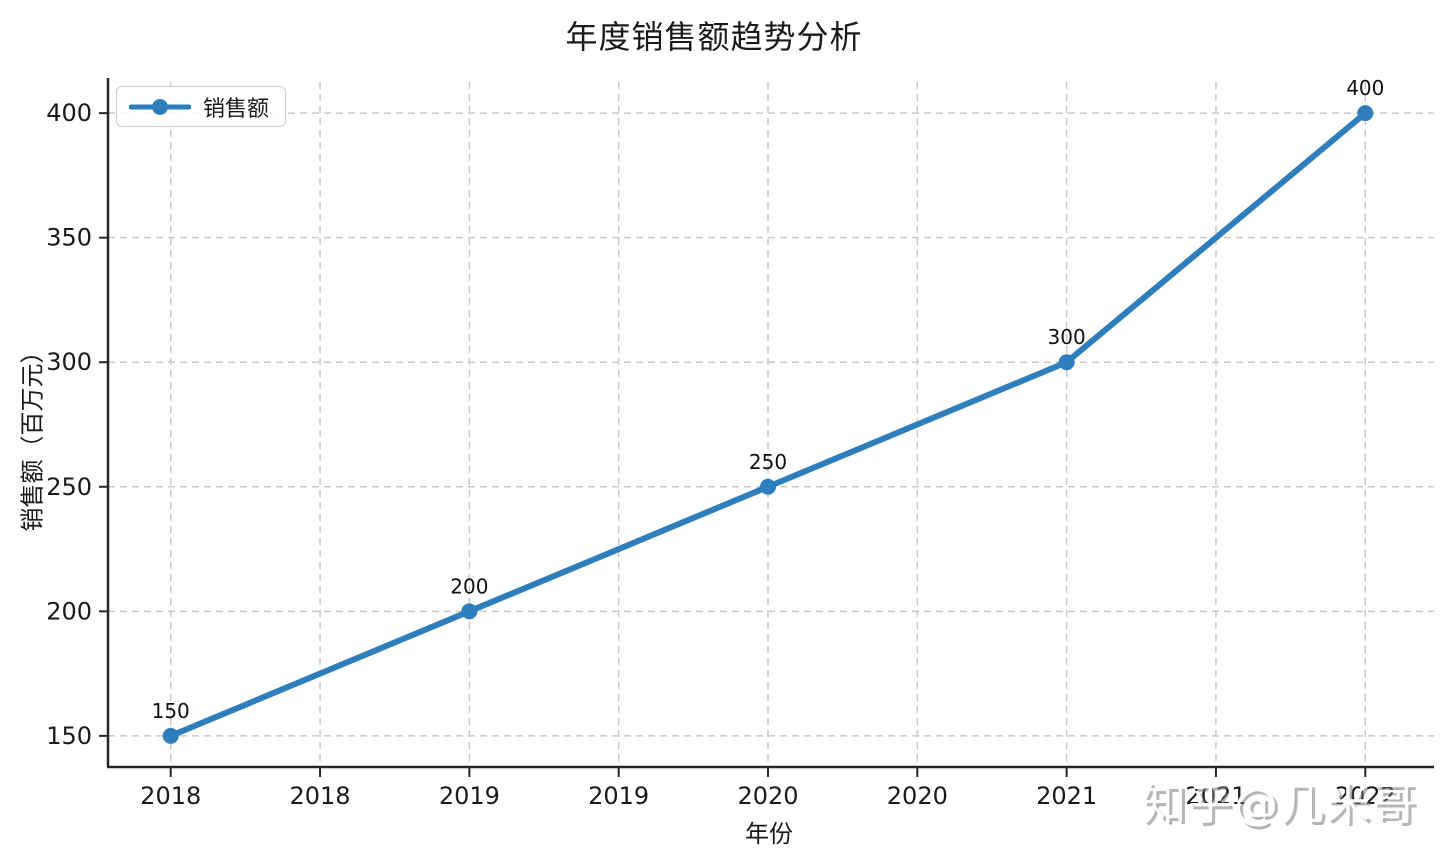 This screenshot has width=1440, height=858. What do you see at coordinates (160, 106) in the screenshot?
I see `legend-line-marker-icon` at bounding box center [160, 106].